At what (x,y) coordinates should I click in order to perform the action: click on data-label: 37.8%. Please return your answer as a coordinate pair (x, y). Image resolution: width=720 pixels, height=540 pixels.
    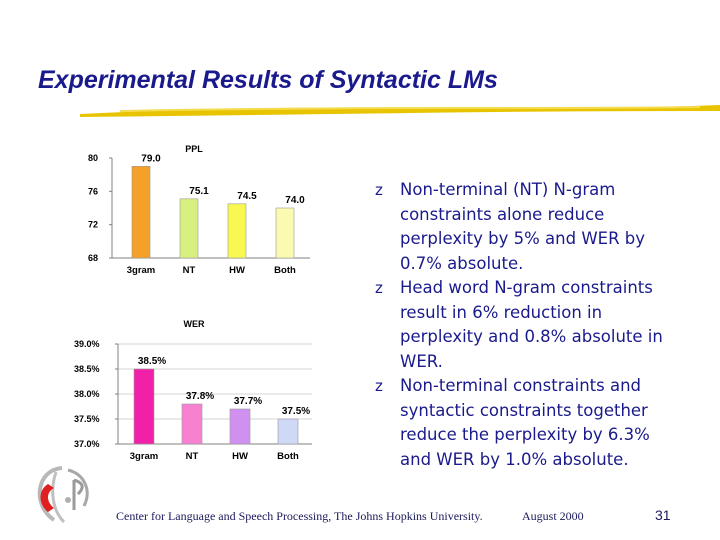
    Looking at the image, I should click on (200, 396).